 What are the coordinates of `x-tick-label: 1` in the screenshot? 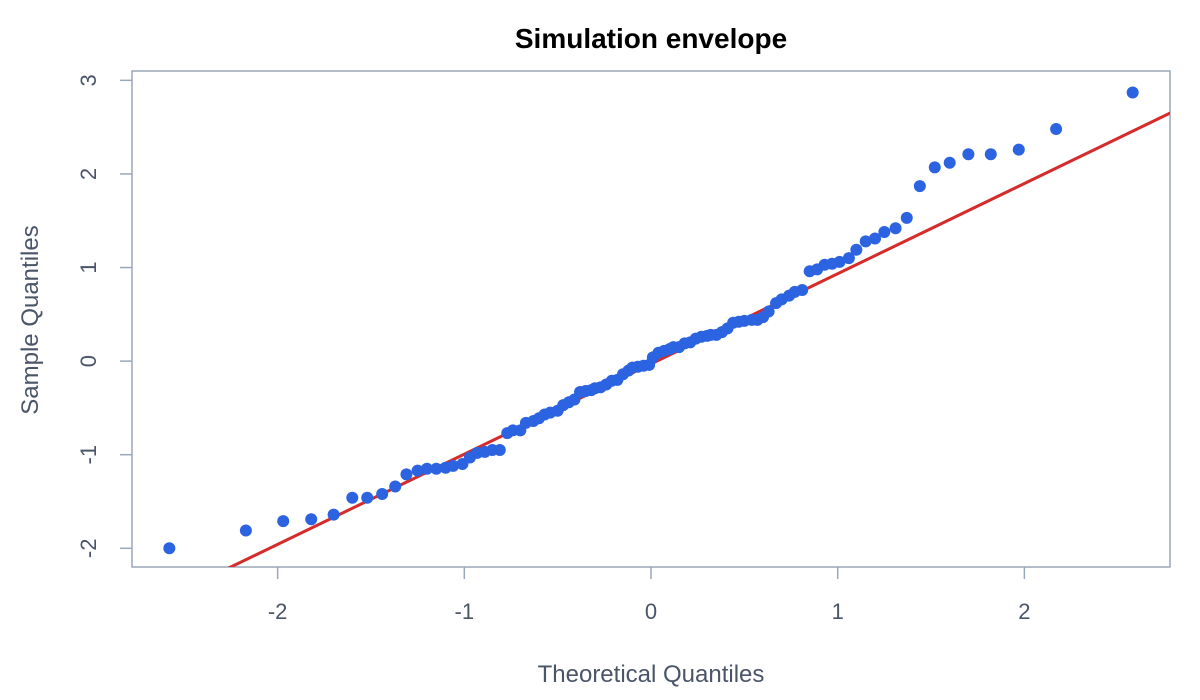 It's located at (838, 611).